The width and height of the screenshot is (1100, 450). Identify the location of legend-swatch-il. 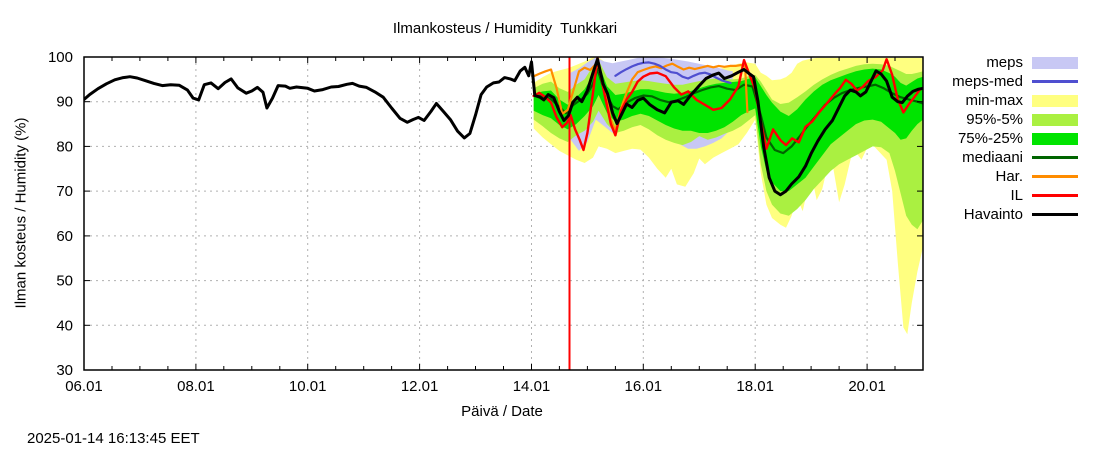
(1055, 195).